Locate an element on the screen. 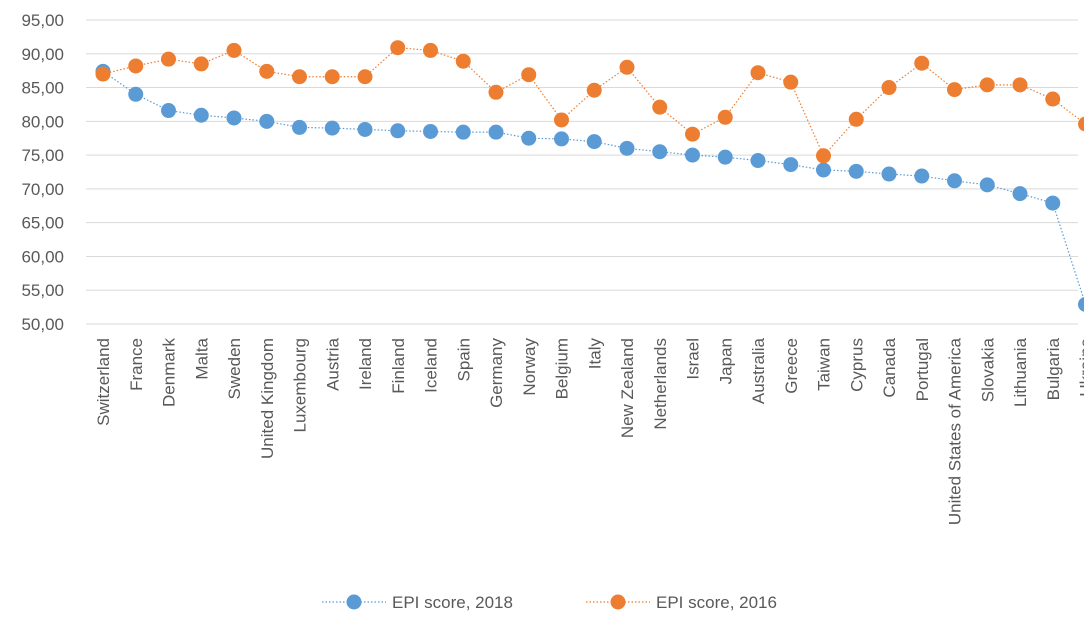 The width and height of the screenshot is (1084, 643). x-tick-label: Austria is located at coordinates (332, 363).